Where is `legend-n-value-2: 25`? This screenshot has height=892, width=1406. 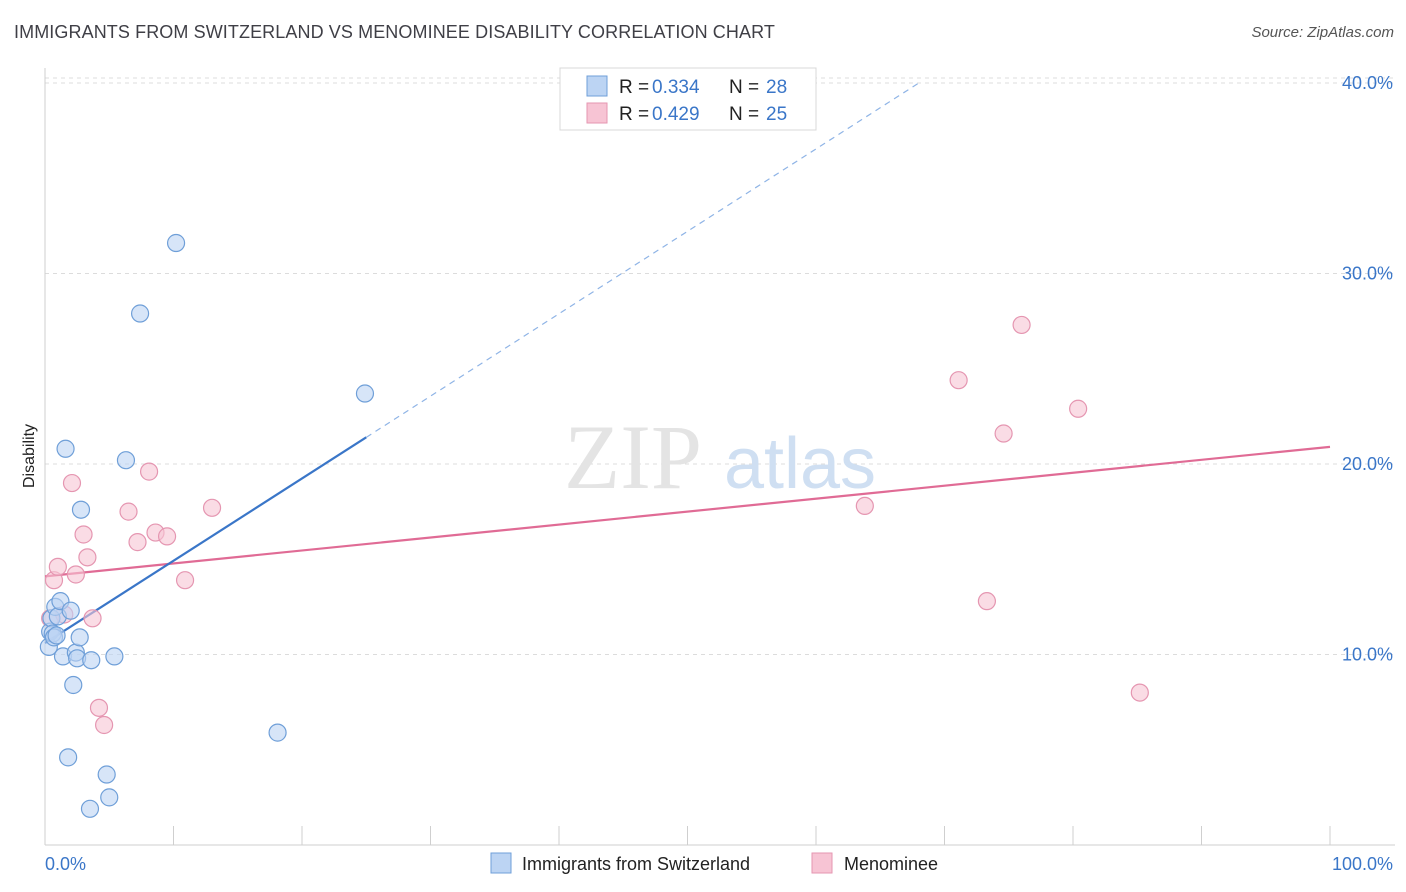
legend-n-value-2: 25 is located at coordinates (776, 114).